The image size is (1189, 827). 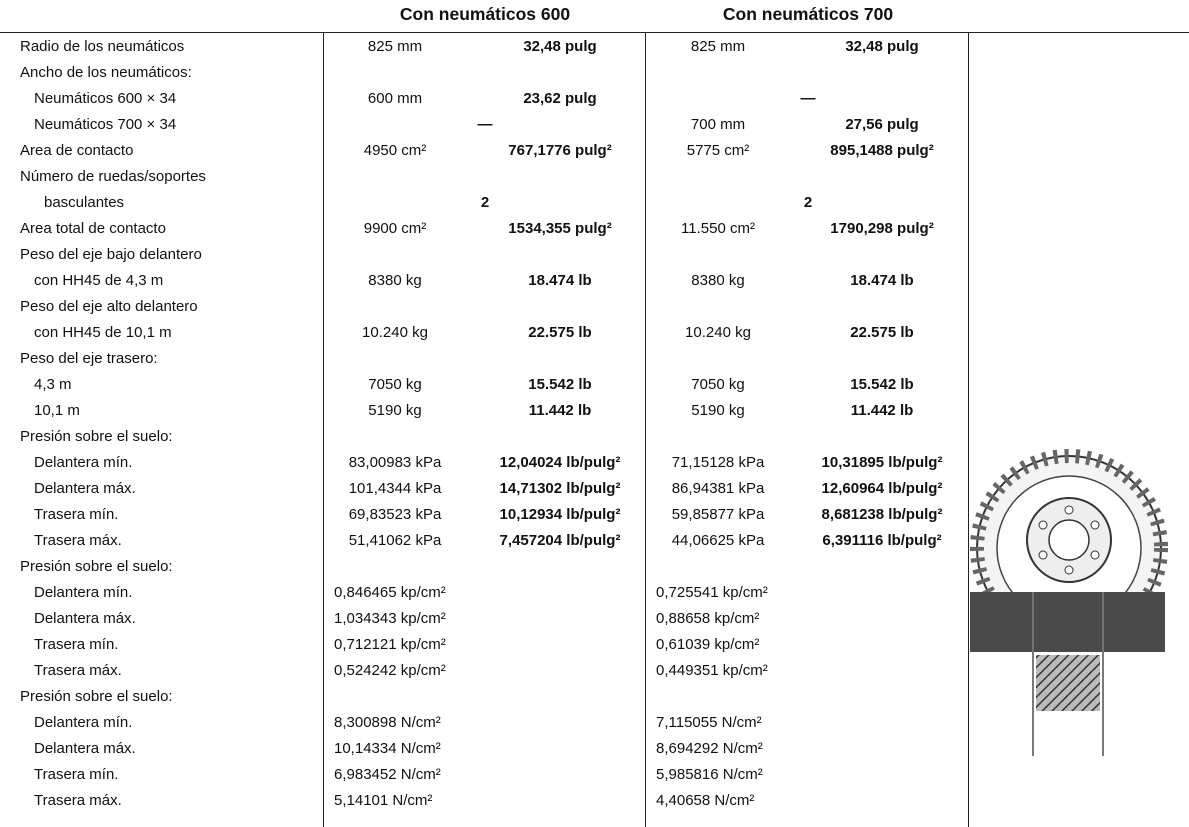 I want to click on metric-value: 1,034343 kp/cm², so click(x=390, y=618).